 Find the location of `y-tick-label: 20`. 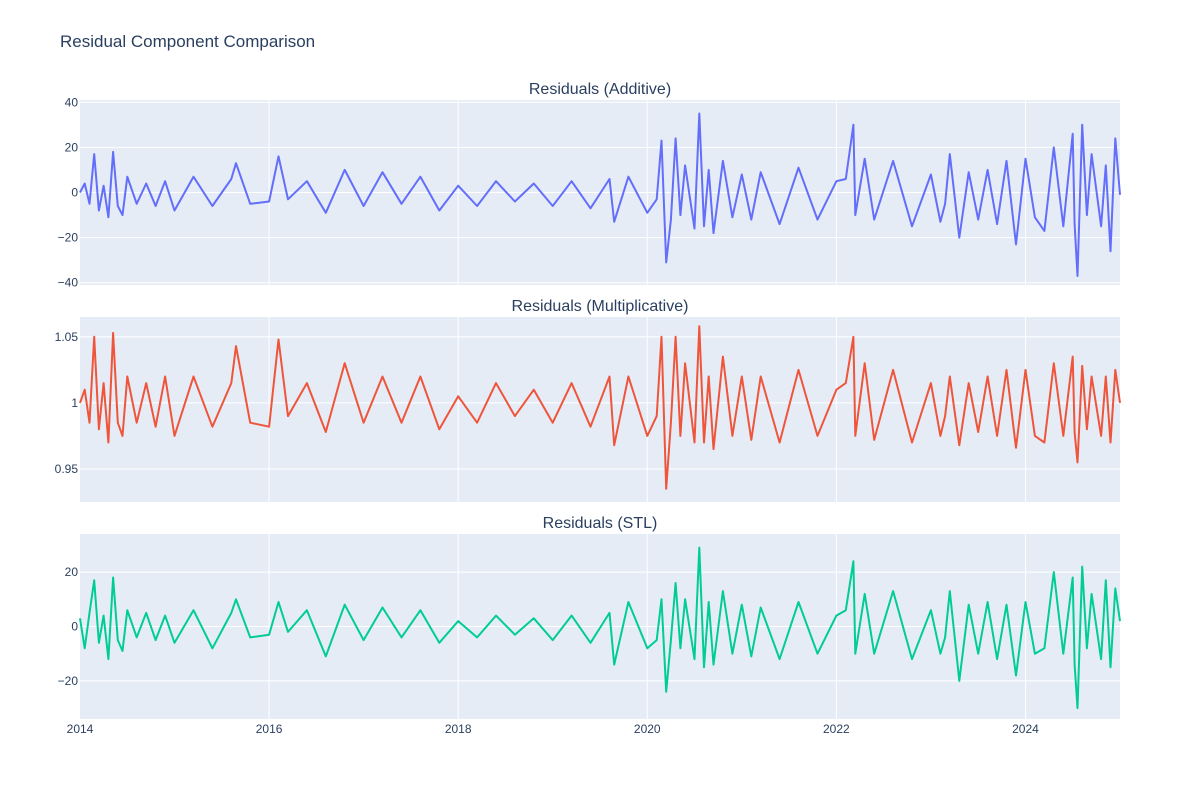

y-tick-label: 20 is located at coordinates (72, 147).